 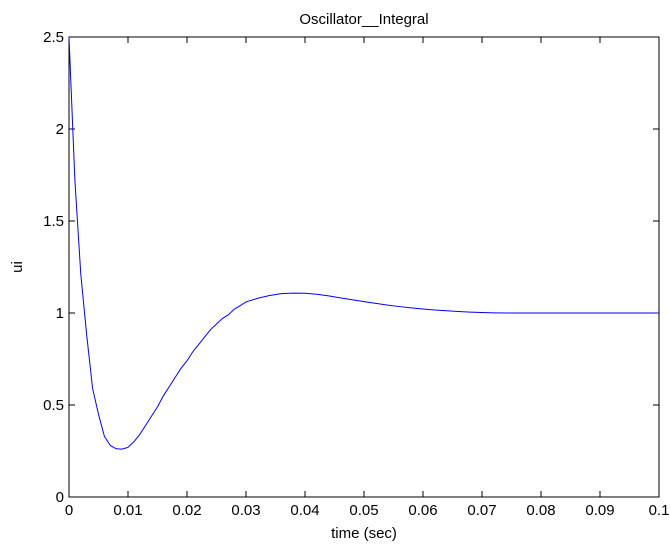 I want to click on y-tick-label: 0.5, so click(x=53, y=405).